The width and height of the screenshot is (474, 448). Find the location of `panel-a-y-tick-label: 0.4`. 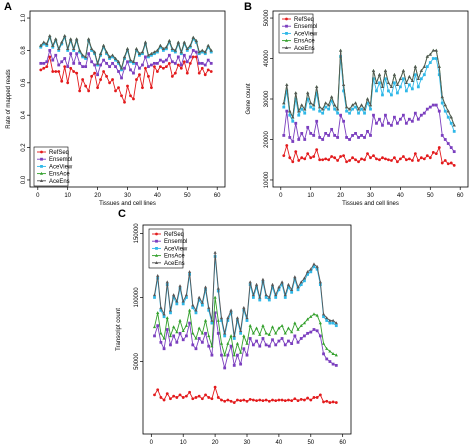

panel-a-y-tick-label: 0.4 is located at coordinates (24, 114).